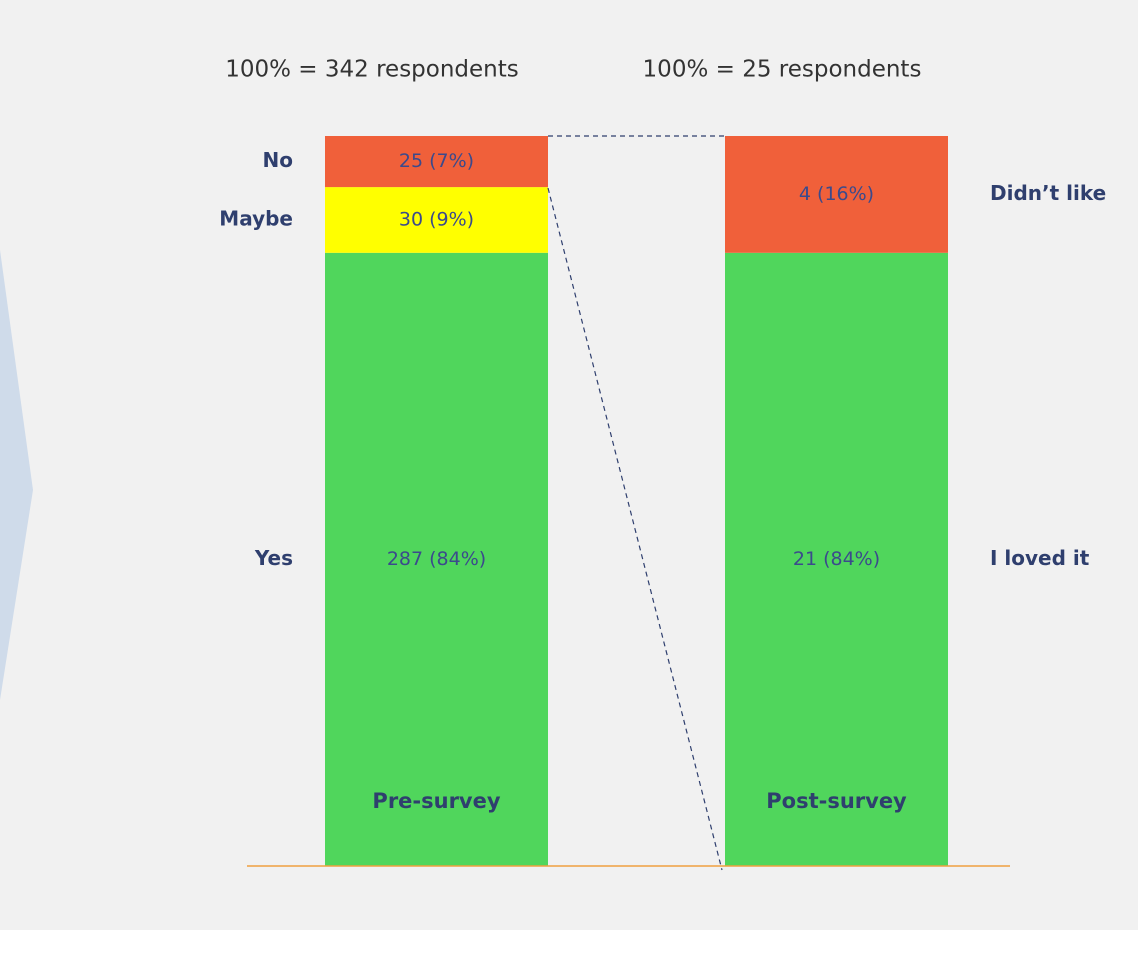 This screenshot has height=954, width=1138. What do you see at coordinates (782, 70) in the screenshot?
I see `total-label: 100% = 25 respondents` at bounding box center [782, 70].